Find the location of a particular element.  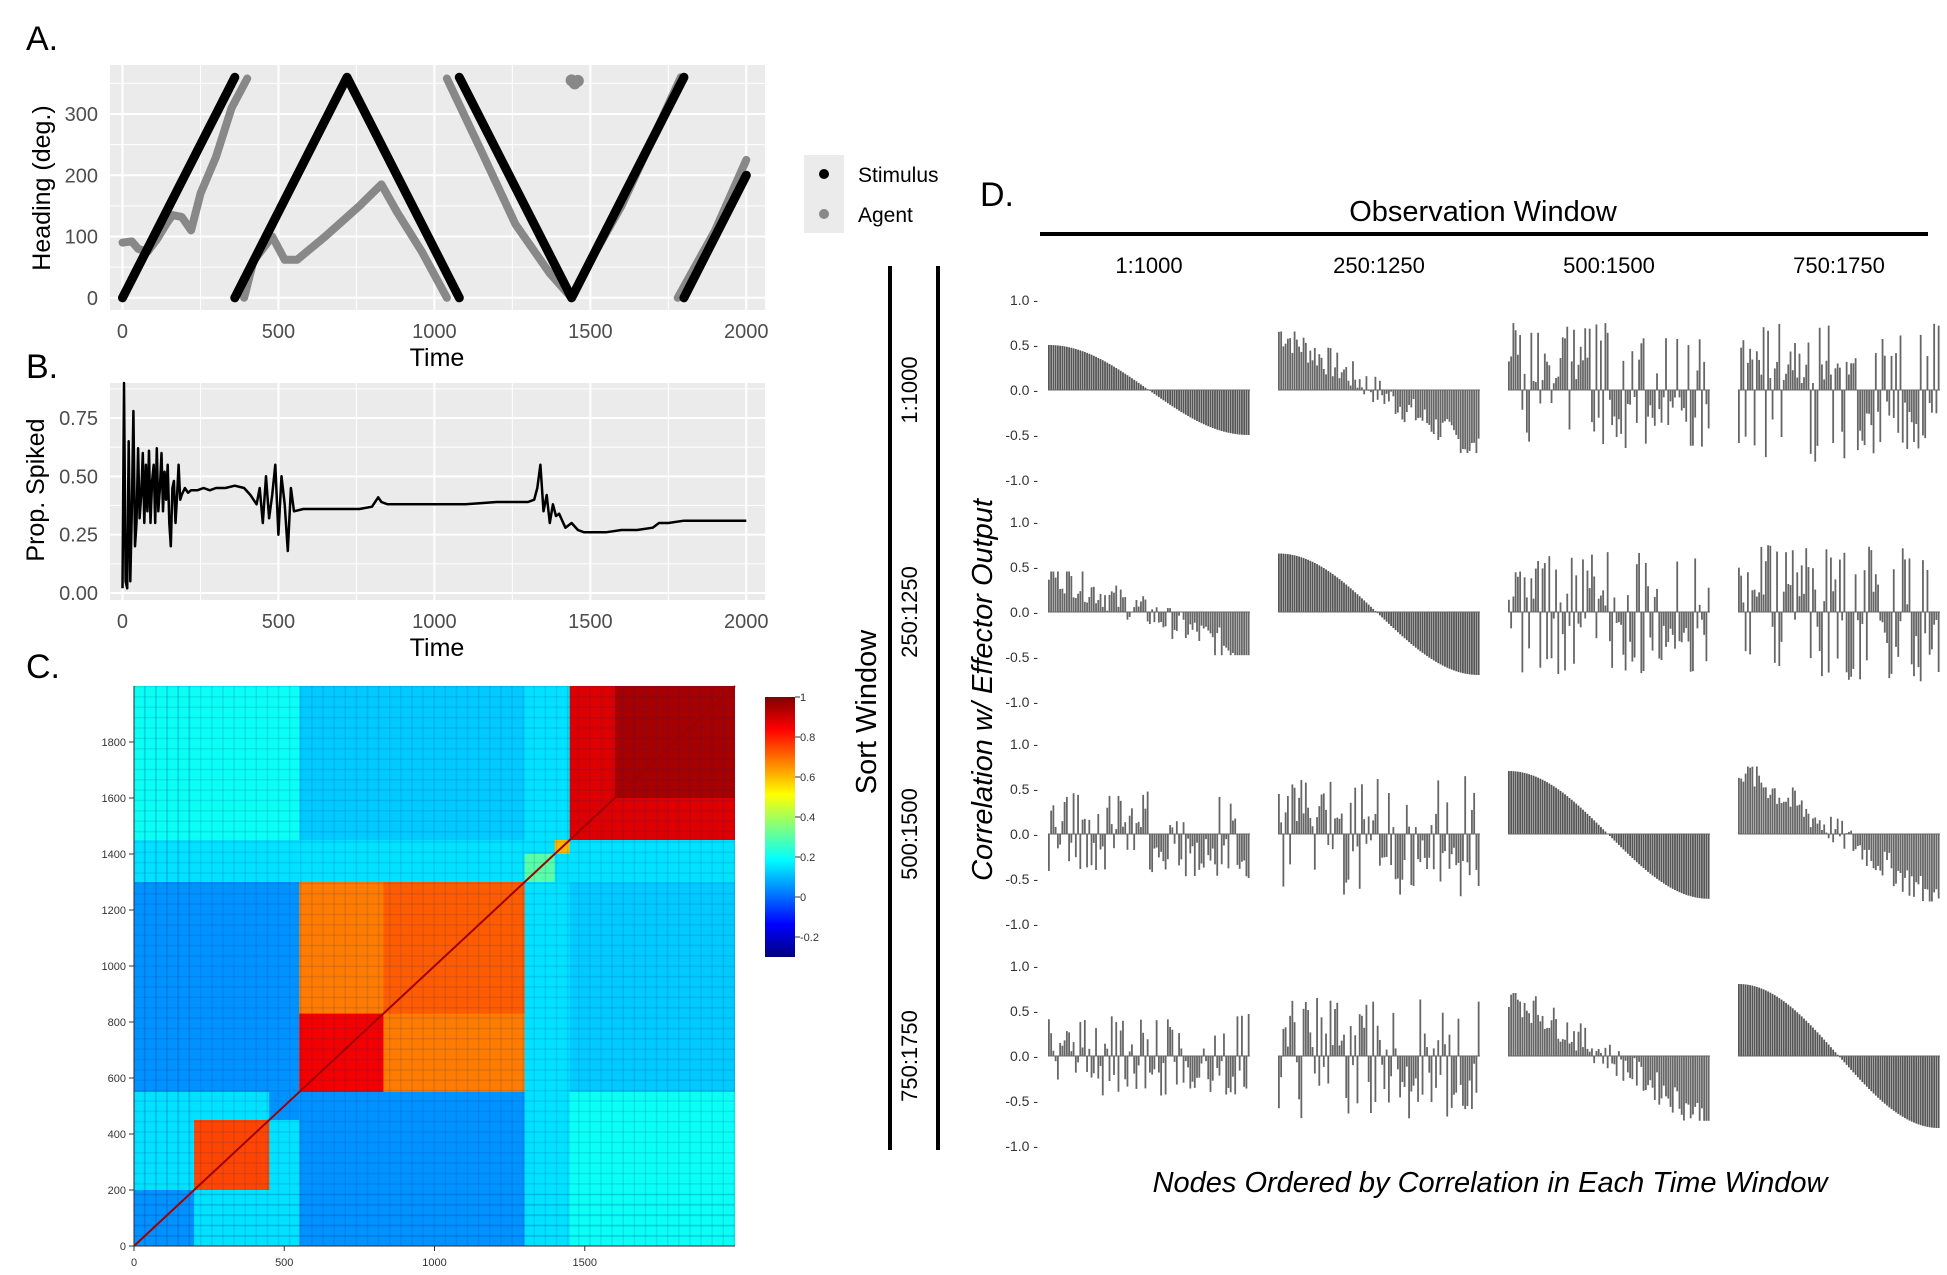

facet-y-tick-label: 1.0 - is located at coordinates (1024, 300).